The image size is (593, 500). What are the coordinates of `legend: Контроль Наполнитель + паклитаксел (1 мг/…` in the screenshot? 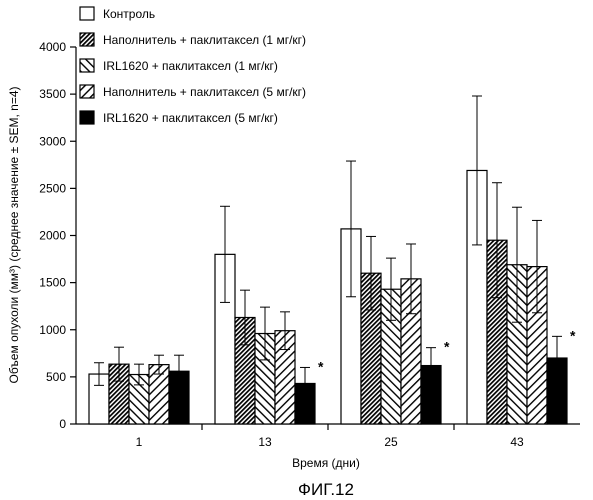 It's located at (193, 66).